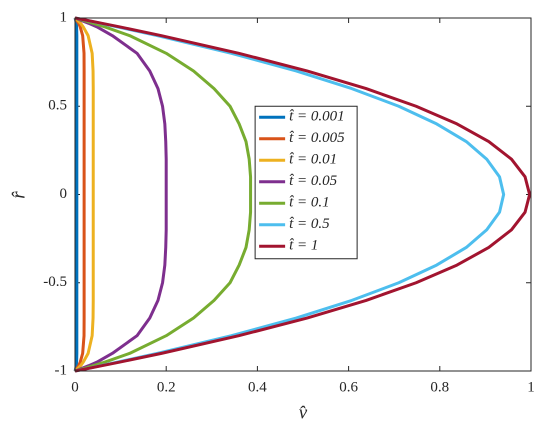 Image resolution: width=550 pixels, height=433 pixels. Describe the element at coordinates (303, 412) in the screenshot. I see `x-axis-label: v̂` at that location.